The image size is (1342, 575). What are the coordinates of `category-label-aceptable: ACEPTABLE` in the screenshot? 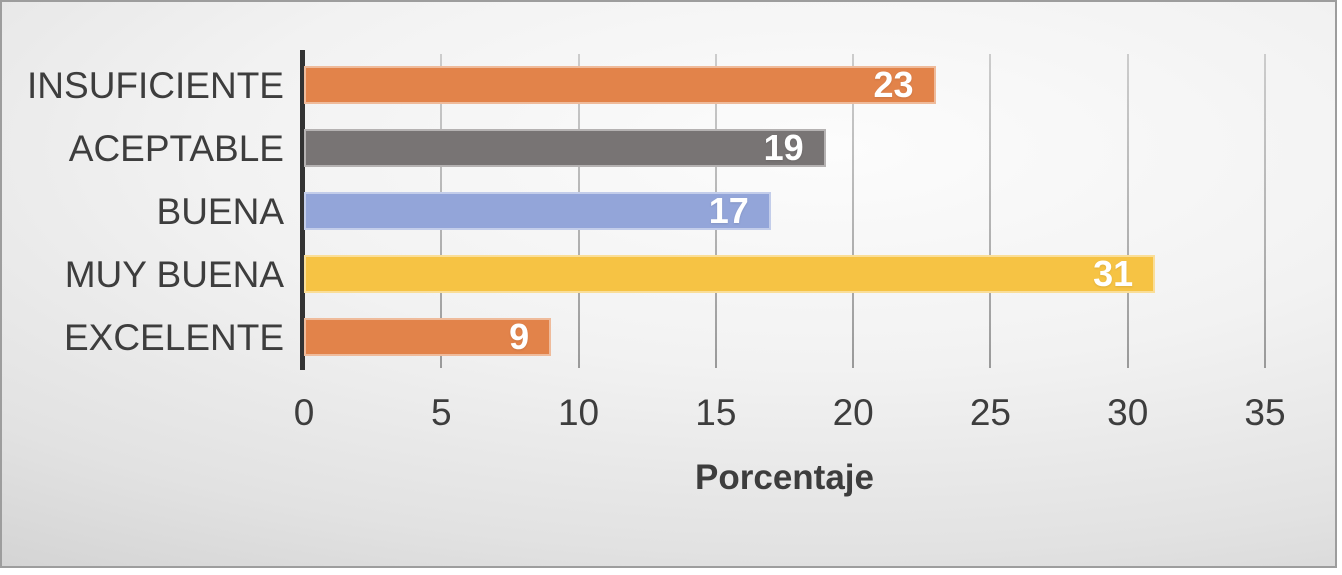 It's located at (176, 149).